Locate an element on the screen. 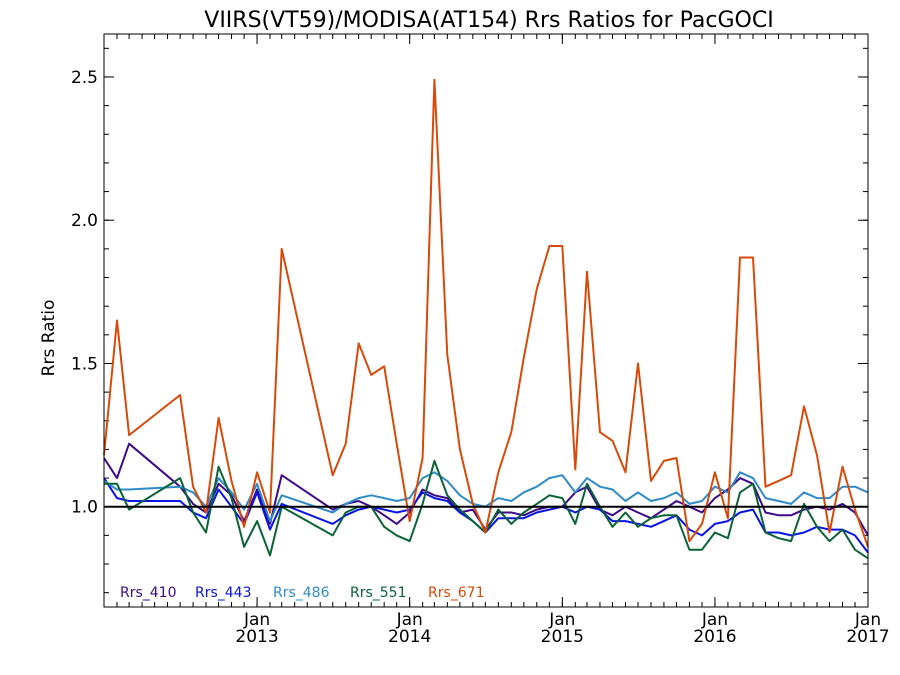 This screenshot has height=675, width=900. y-tick-label: 1.5 is located at coordinates (84, 364).